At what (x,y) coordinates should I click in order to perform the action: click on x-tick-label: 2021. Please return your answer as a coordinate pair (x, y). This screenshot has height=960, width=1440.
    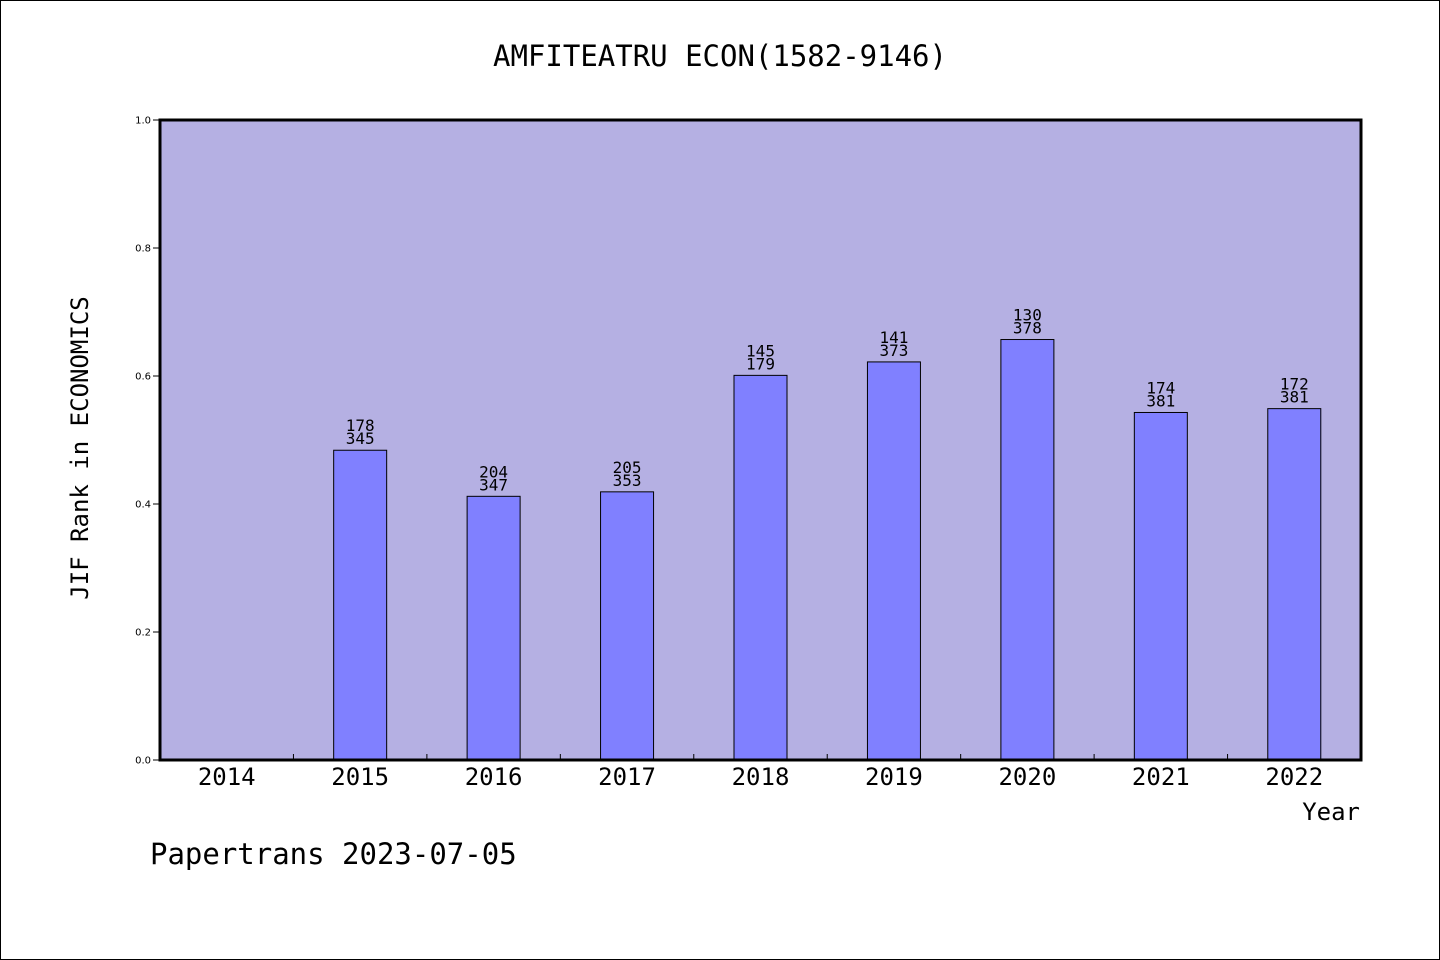
    Looking at the image, I should click on (1161, 777).